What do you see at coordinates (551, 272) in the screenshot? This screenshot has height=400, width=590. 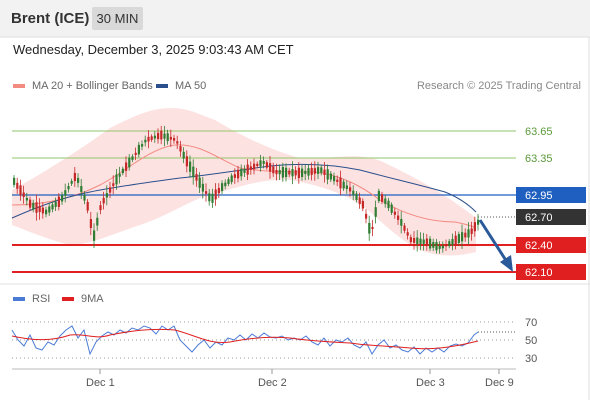 I see `level-62.10-tag` at bounding box center [551, 272].